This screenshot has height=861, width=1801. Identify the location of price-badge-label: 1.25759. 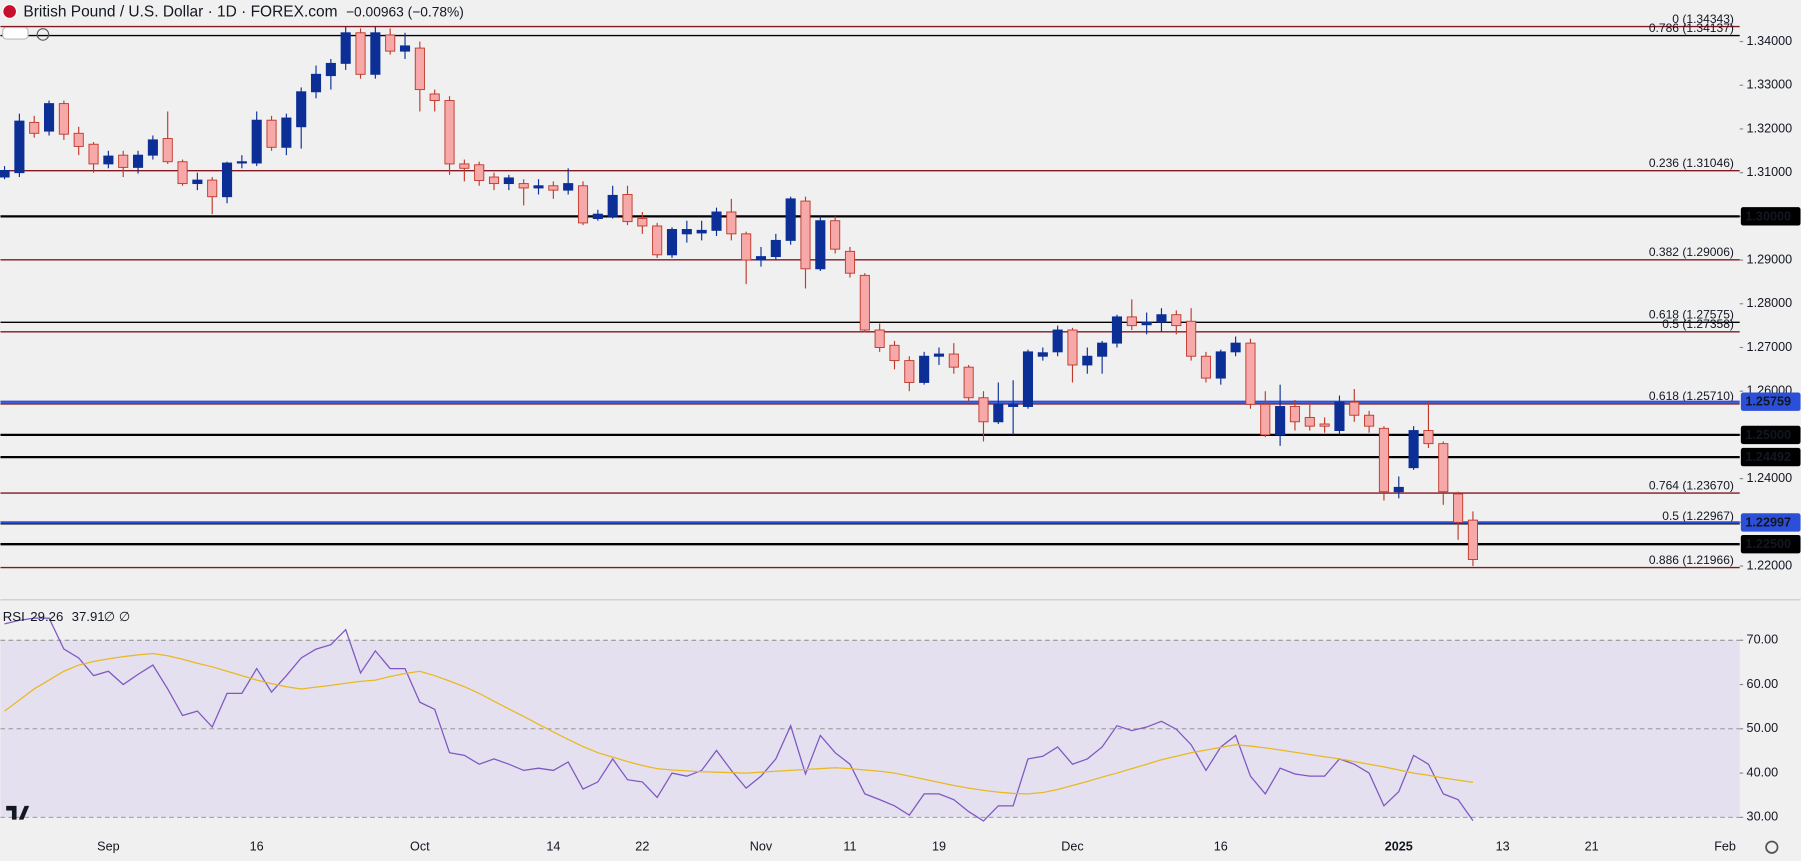
(1768, 402).